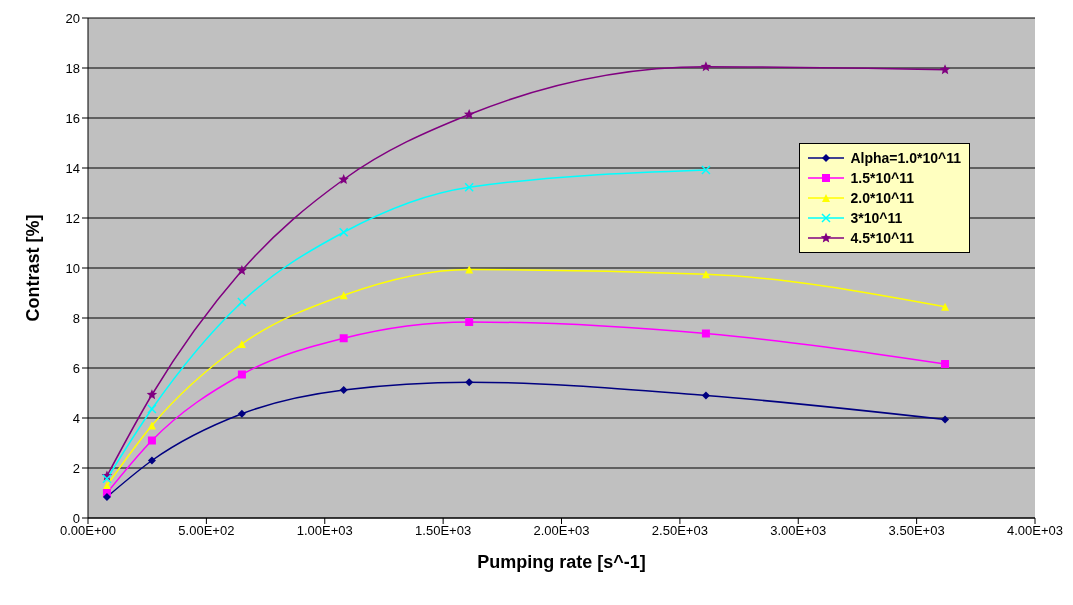 The image size is (1073, 605). What do you see at coordinates (76, 518) in the screenshot?
I see `y-tick-label: 0` at bounding box center [76, 518].